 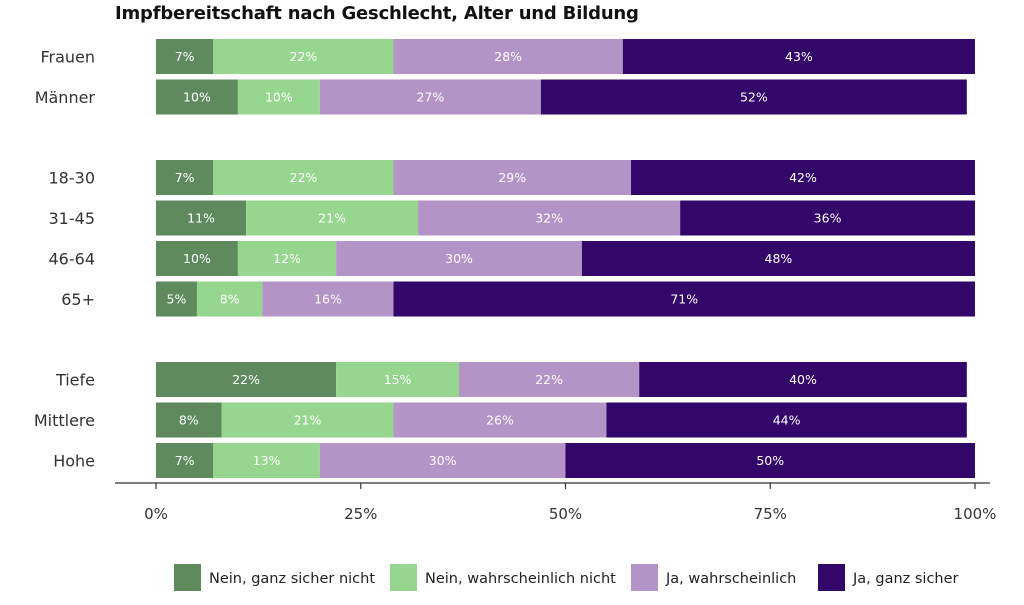 I want to click on legend-item-nein-ganz-sicher-nicht: Nein, ganz sicher nicht, so click(x=274, y=577).